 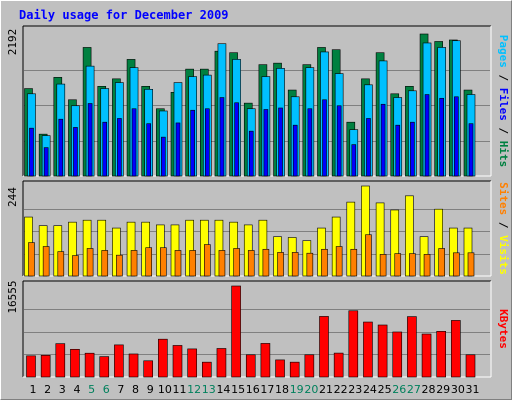 I want to click on bottom-panel-ymax-label: 16555, so click(x=12, y=296).